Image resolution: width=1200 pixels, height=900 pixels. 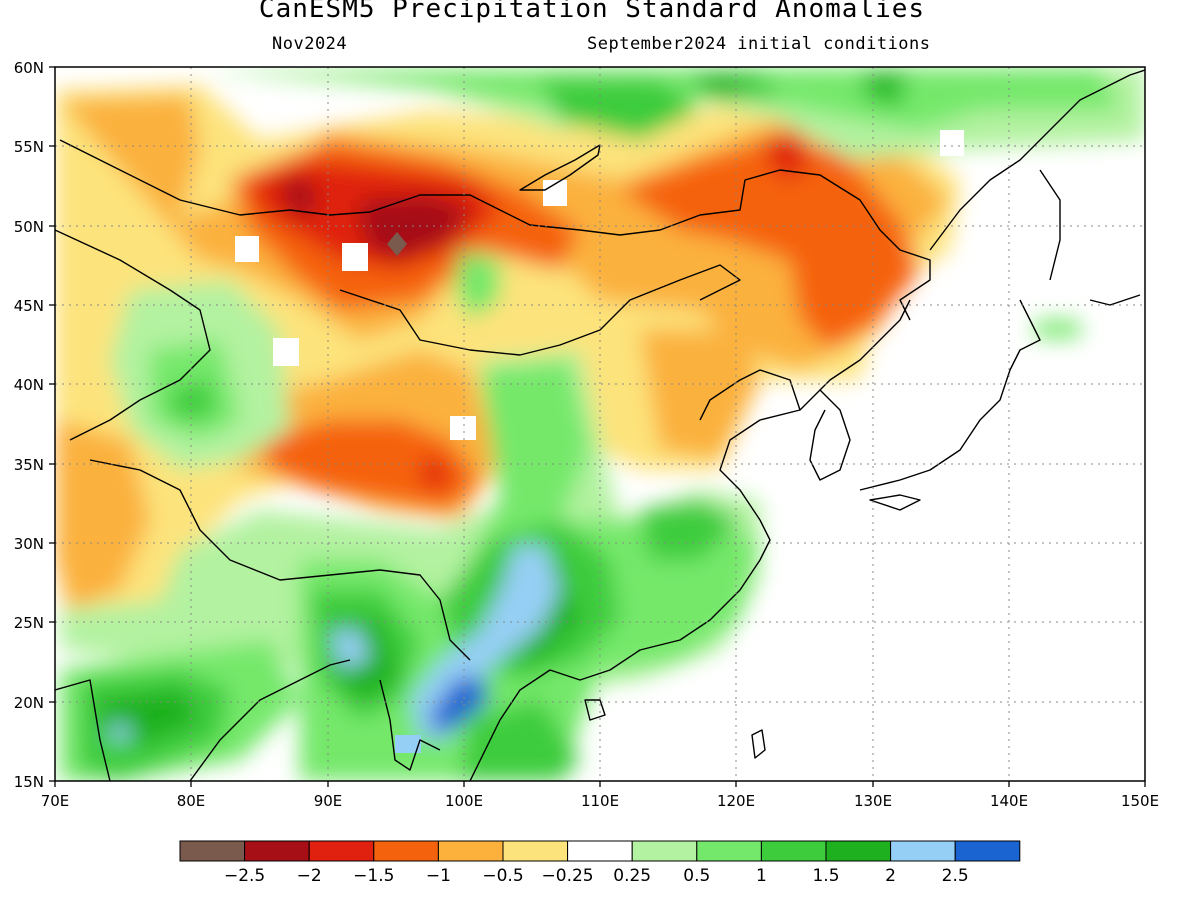 I want to click on lat-label: 50N, so click(x=29, y=227).